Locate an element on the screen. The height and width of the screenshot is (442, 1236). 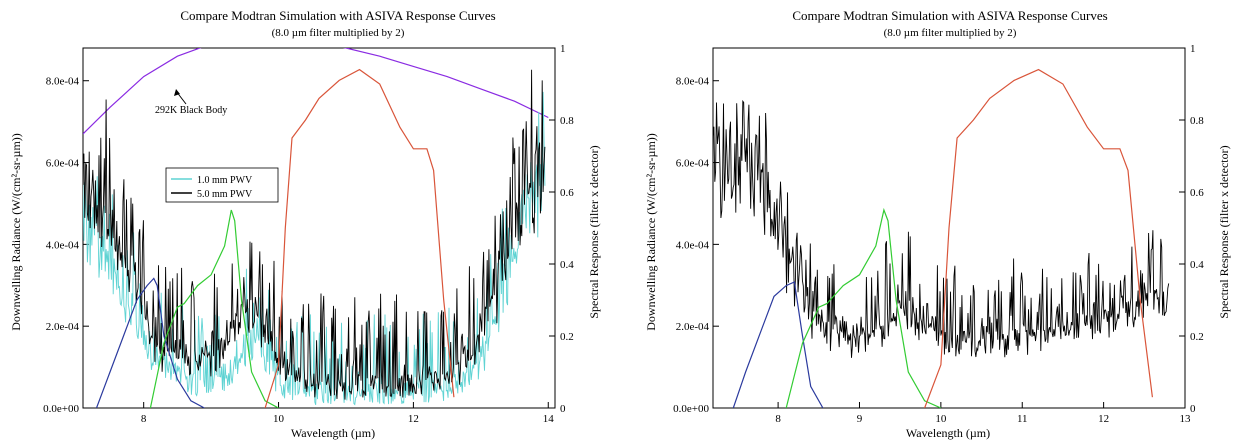
x-tick-label: 9 is located at coordinates (860, 419).